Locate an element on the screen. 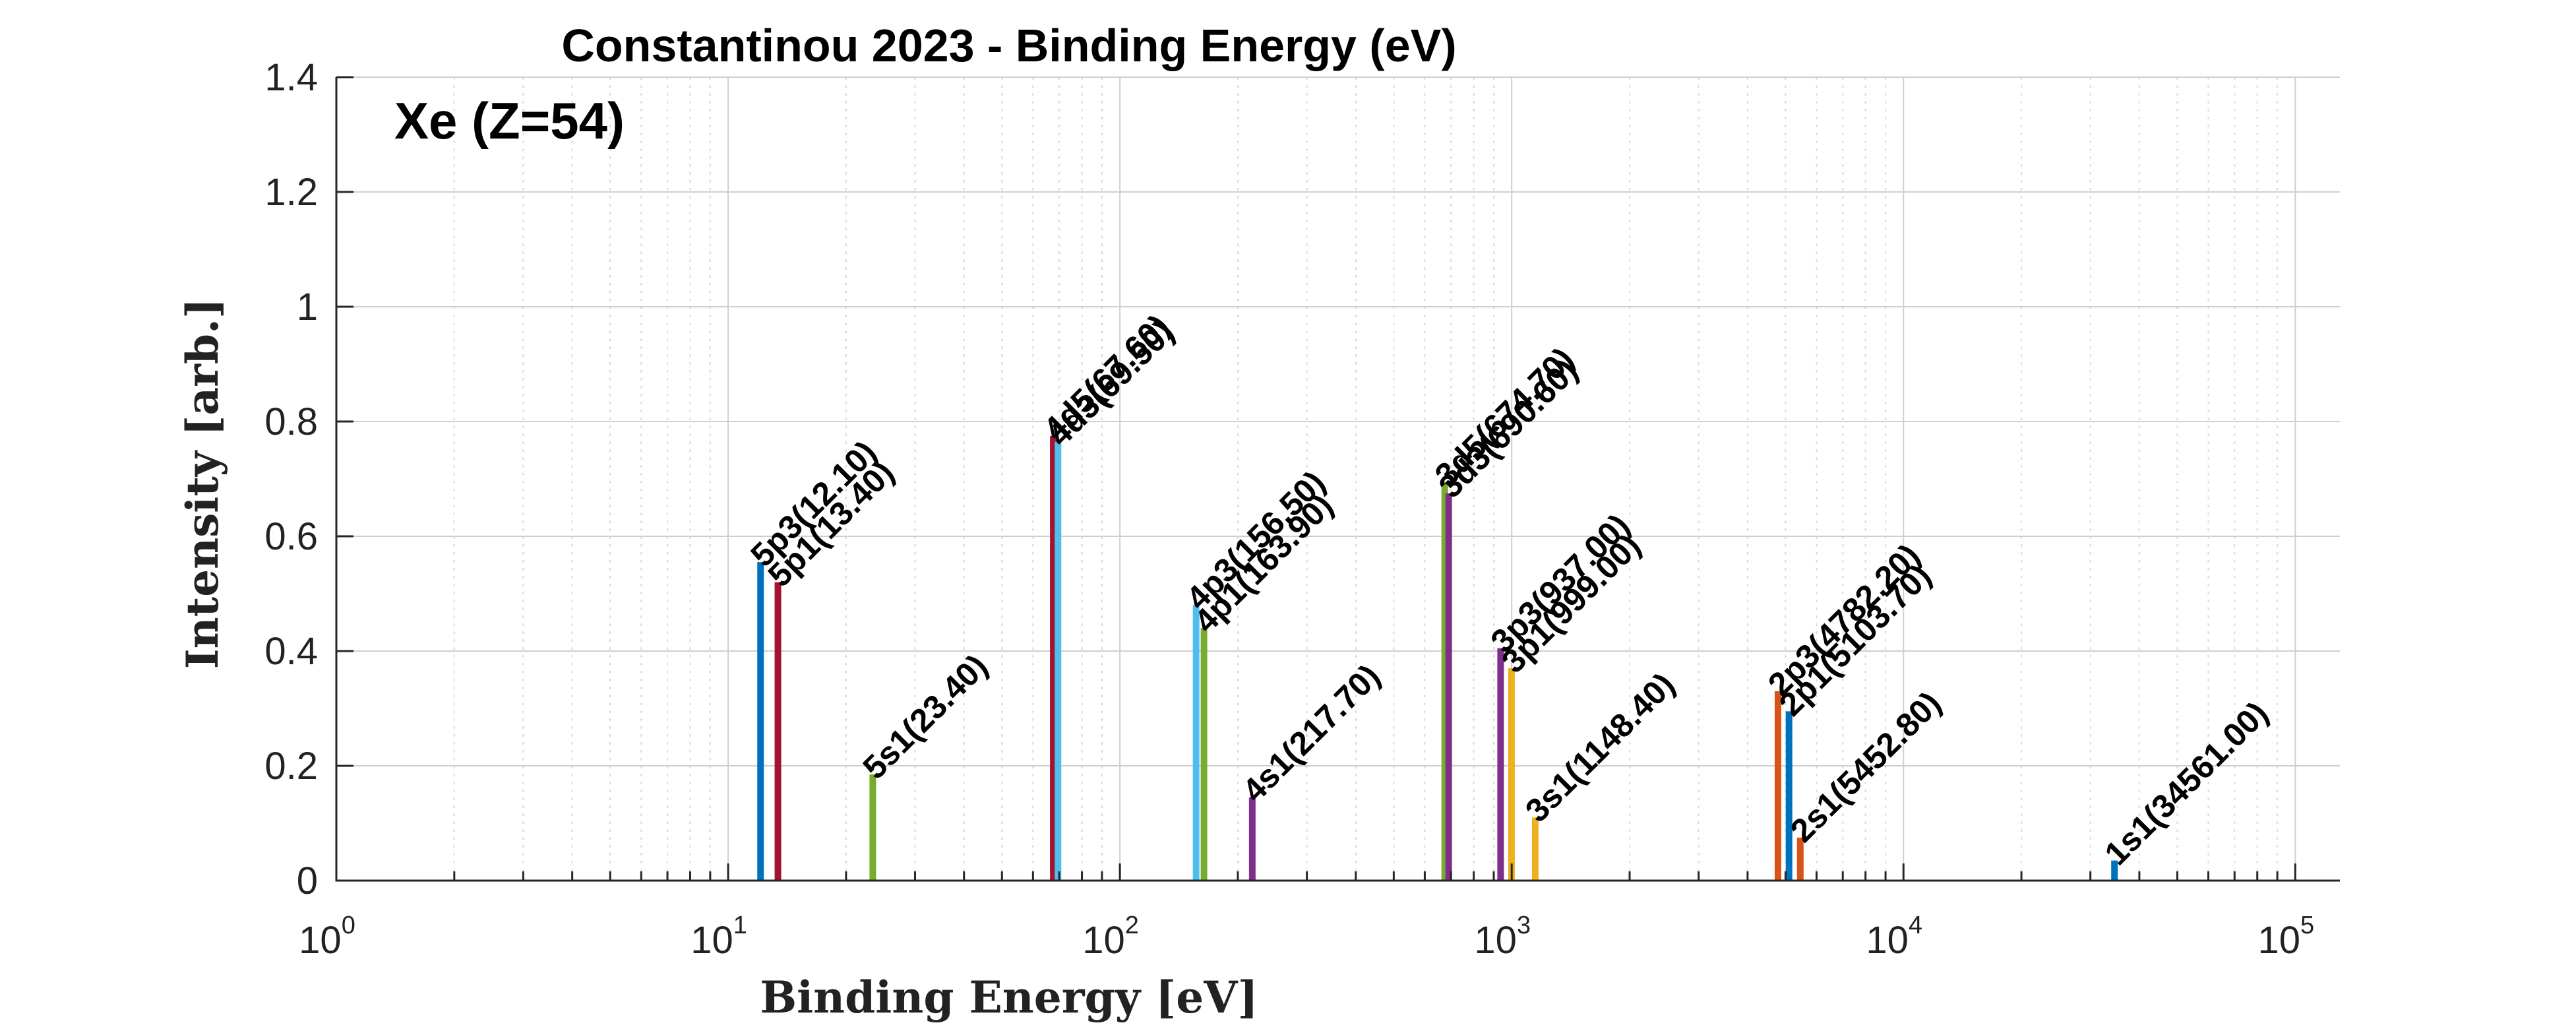  element-annotation: Xe (Z=54) is located at coordinates (509, 121).